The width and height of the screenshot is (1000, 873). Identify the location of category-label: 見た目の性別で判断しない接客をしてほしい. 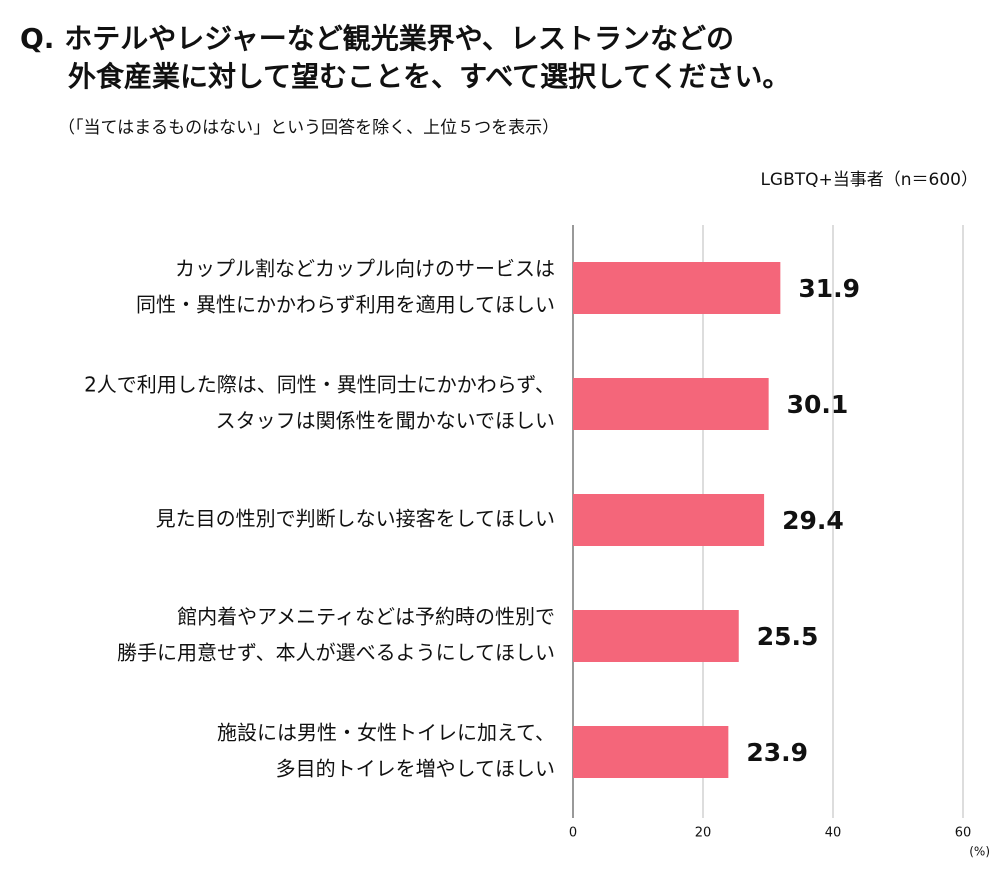
(355, 519).